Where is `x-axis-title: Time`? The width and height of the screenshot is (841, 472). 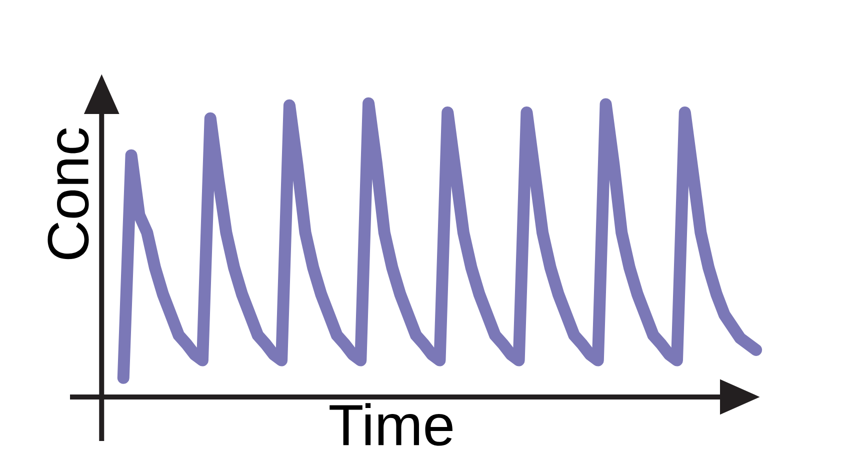 x-axis-title: Time is located at coordinates (391, 424).